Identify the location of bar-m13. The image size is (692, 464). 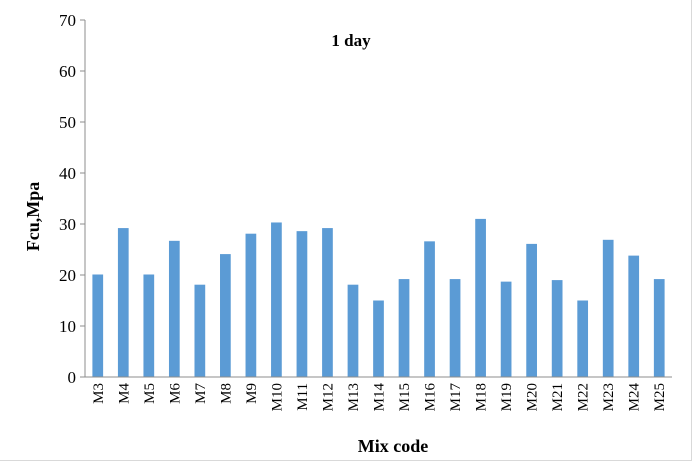
(353, 330).